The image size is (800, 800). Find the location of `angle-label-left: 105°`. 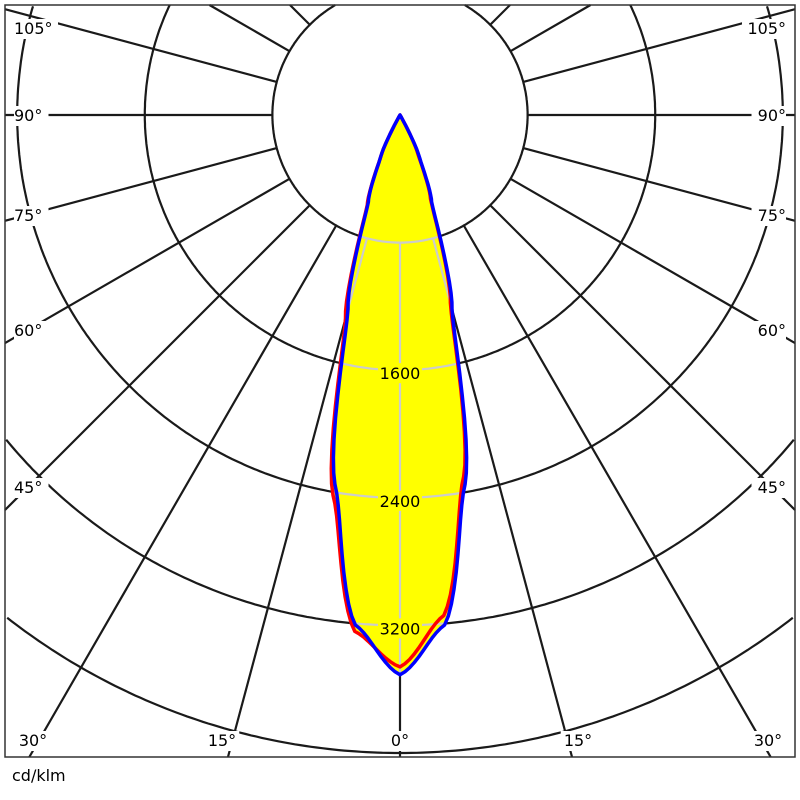

angle-label-left: 105° is located at coordinates (33, 28).